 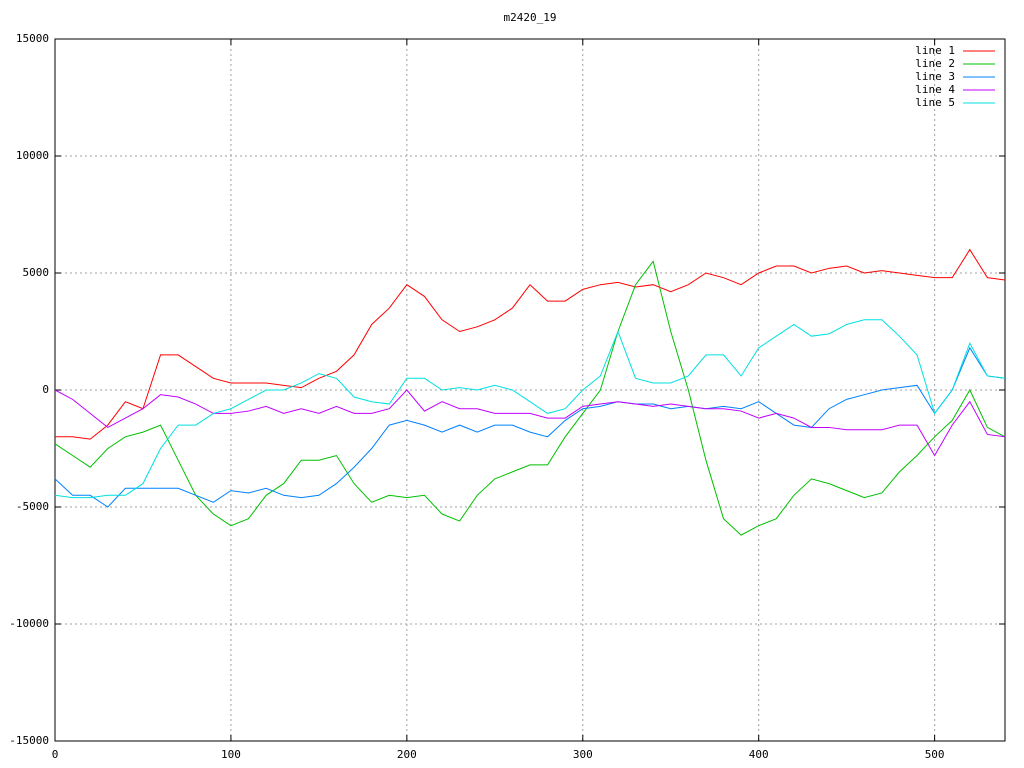 What do you see at coordinates (231, 754) in the screenshot?
I see `x-tick-label: 100` at bounding box center [231, 754].